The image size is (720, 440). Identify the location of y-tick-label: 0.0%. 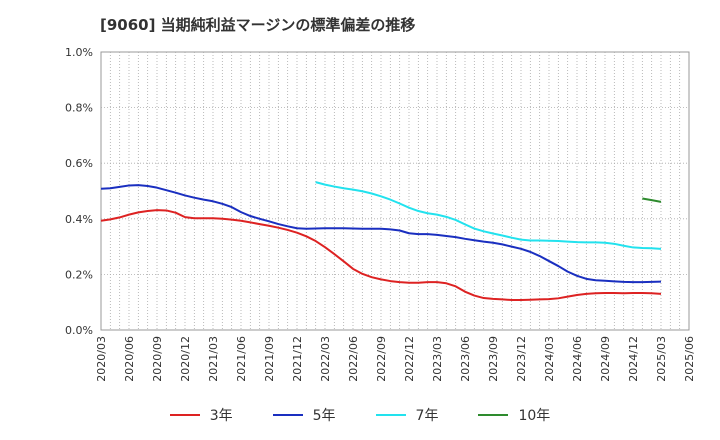
(79, 330).